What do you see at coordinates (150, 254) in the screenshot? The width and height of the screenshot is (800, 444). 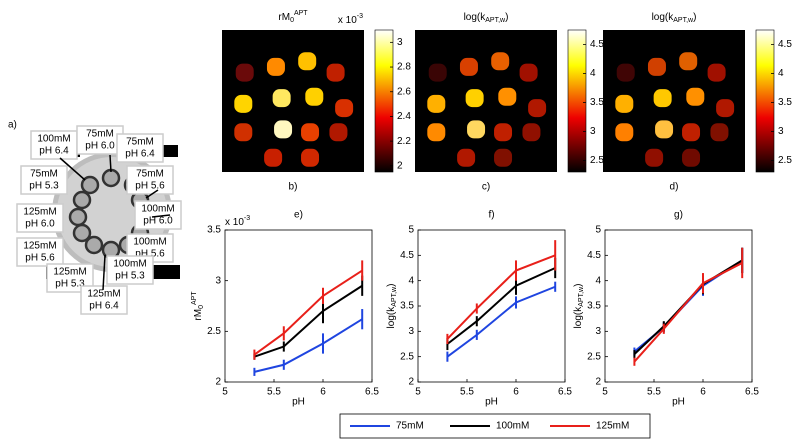 I see `vial-ph: pH 5.6` at bounding box center [150, 254].